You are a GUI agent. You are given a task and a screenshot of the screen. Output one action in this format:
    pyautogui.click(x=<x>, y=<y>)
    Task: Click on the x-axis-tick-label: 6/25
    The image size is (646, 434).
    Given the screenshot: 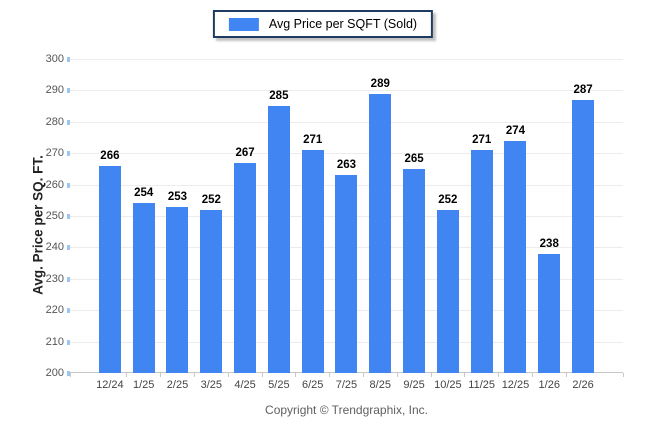 What is the action you would take?
    pyautogui.click(x=312, y=385)
    